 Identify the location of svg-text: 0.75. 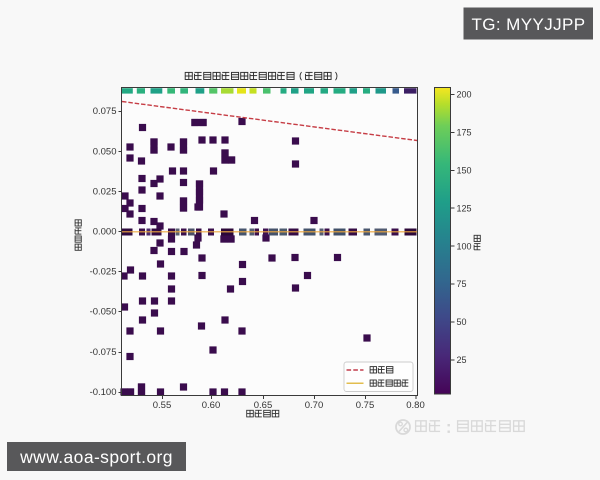
(365, 405).